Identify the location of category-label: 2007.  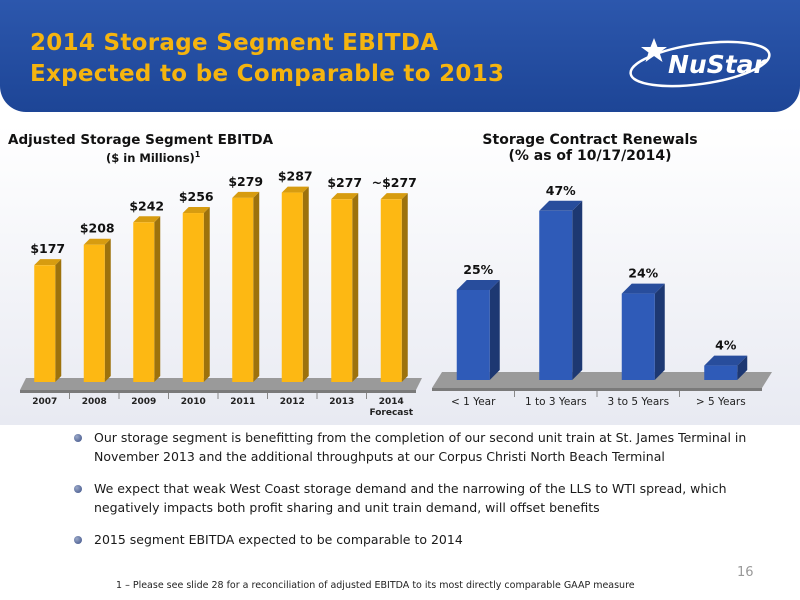
(44, 402).